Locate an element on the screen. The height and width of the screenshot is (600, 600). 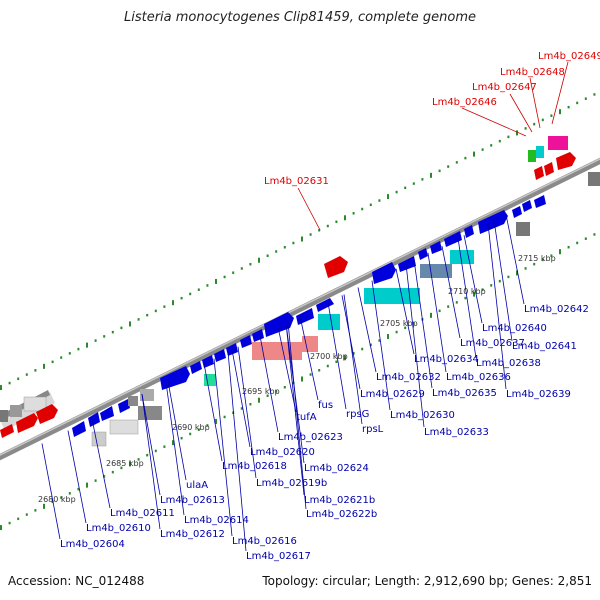
gene-label: tufA is located at coordinates (306, 417).